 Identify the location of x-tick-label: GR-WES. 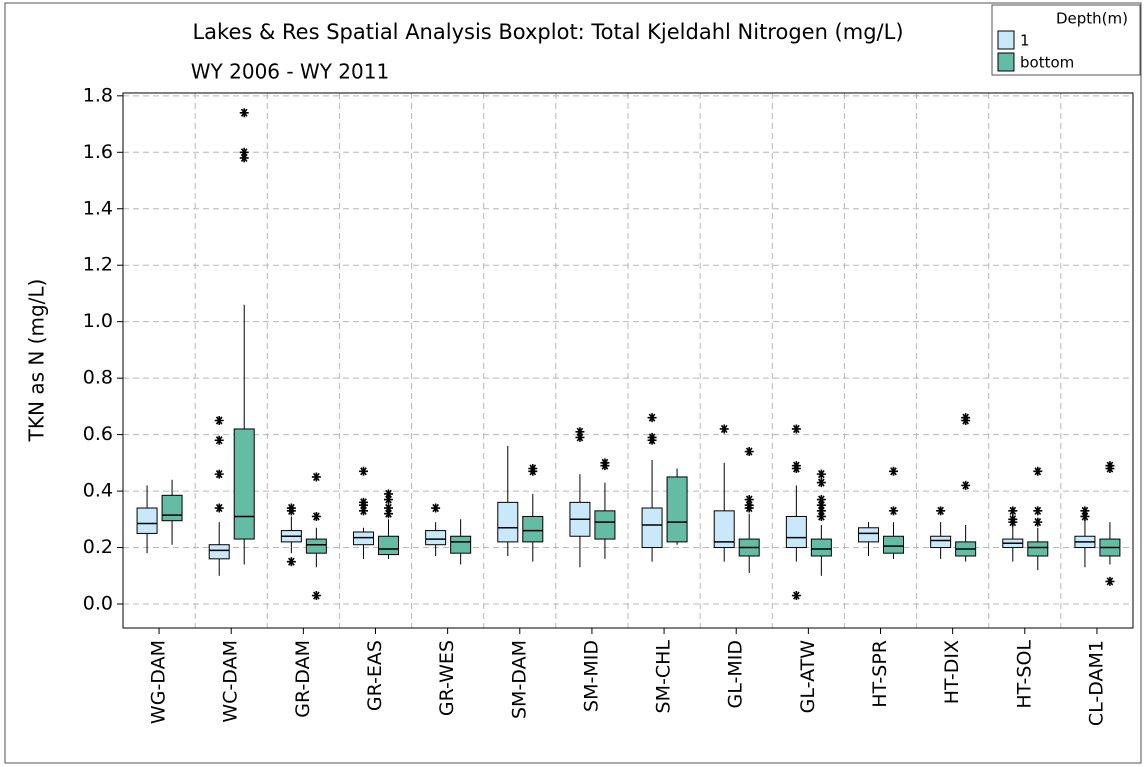
(447, 678).